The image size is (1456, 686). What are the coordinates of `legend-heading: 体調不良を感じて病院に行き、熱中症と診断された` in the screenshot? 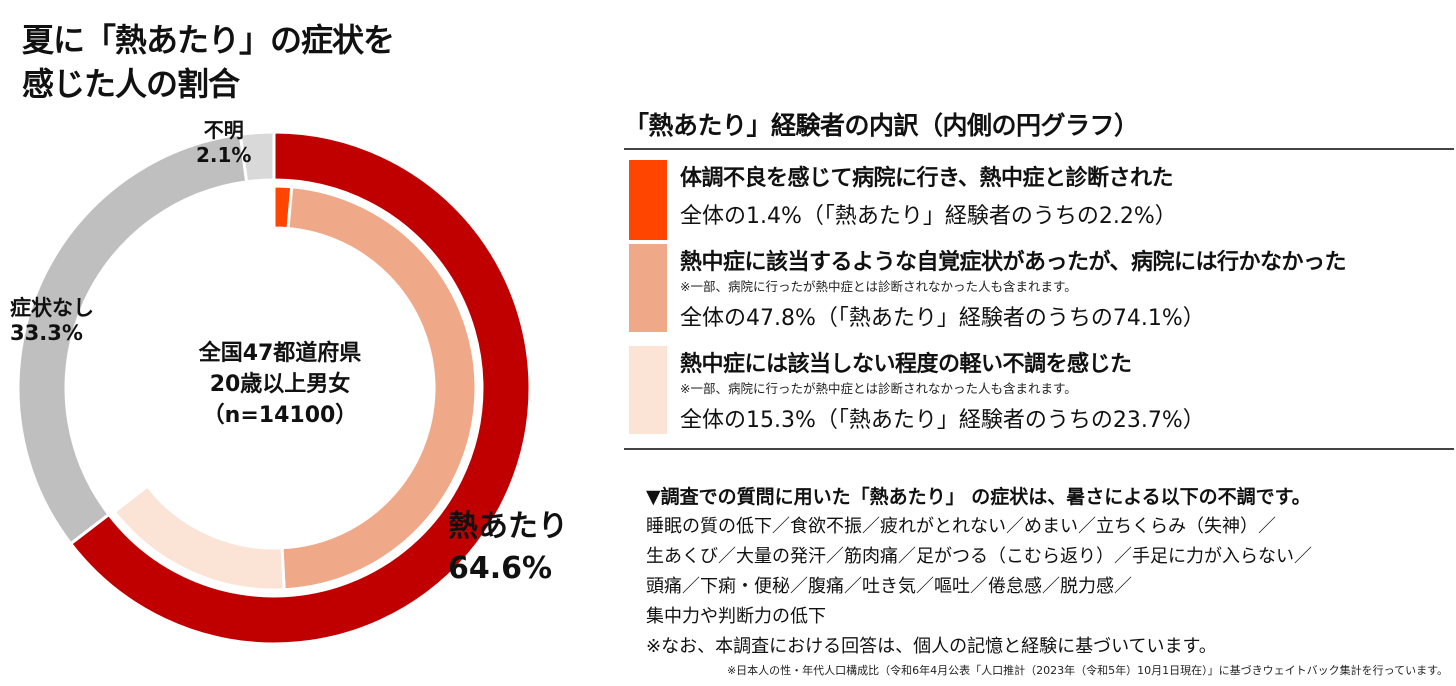 It's located at (926, 178).